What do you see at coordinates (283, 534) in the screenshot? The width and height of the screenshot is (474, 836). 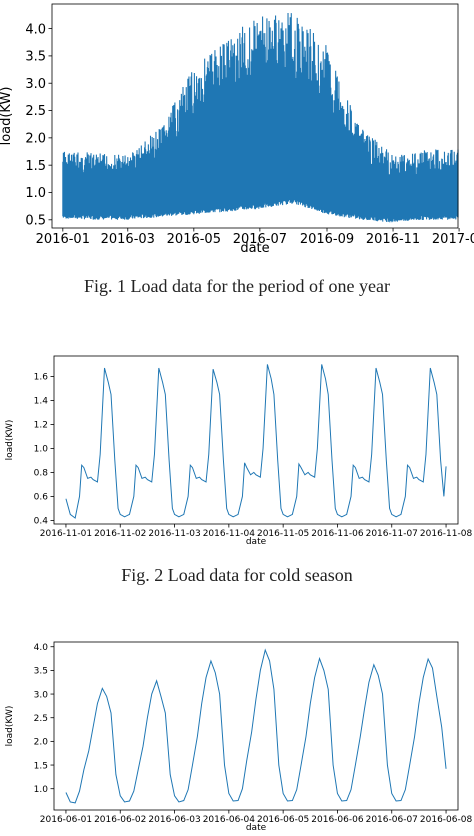 I see `x-tick-label: 2016-11-05` at bounding box center [283, 534].